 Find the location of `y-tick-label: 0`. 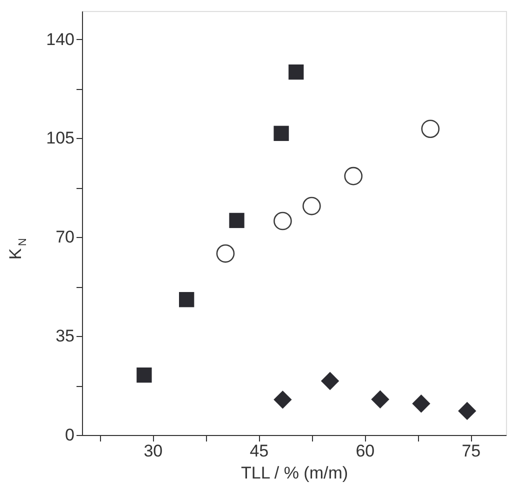

y-tick-label: 0 is located at coordinates (69, 435).